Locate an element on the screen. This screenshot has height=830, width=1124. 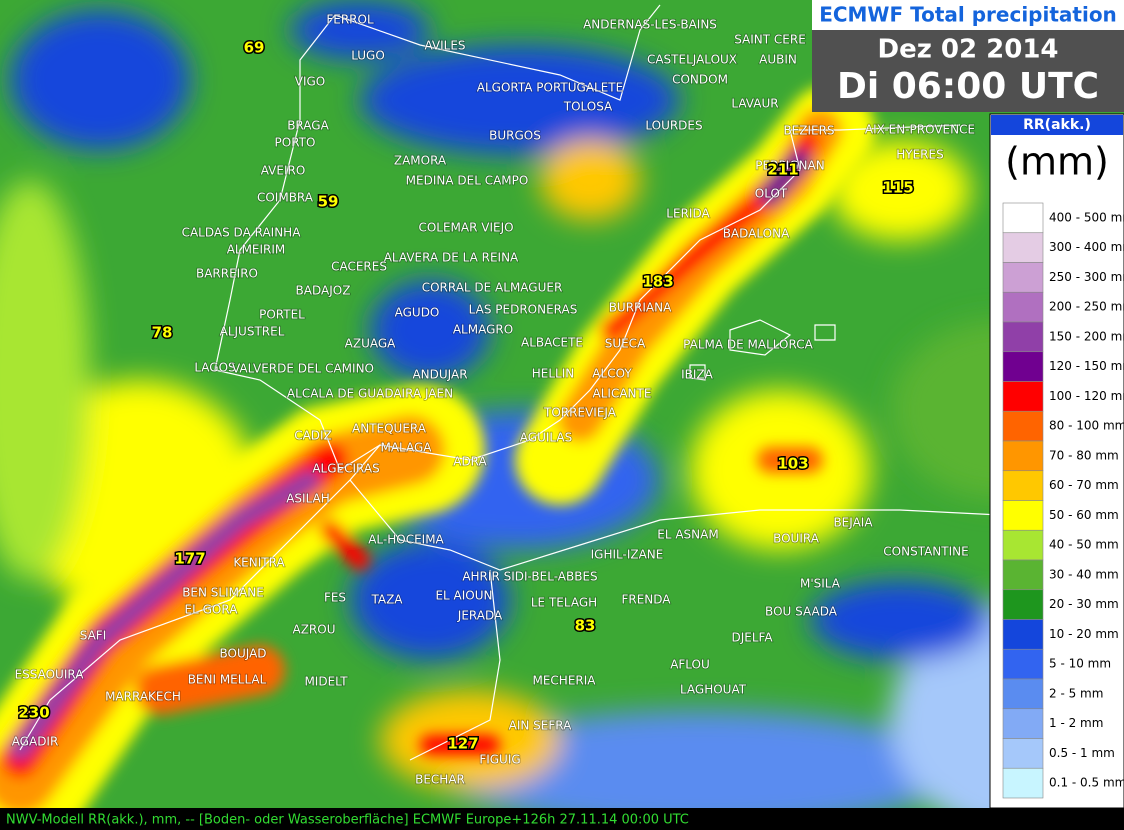
city-label: MALAGA is located at coordinates (406, 448).